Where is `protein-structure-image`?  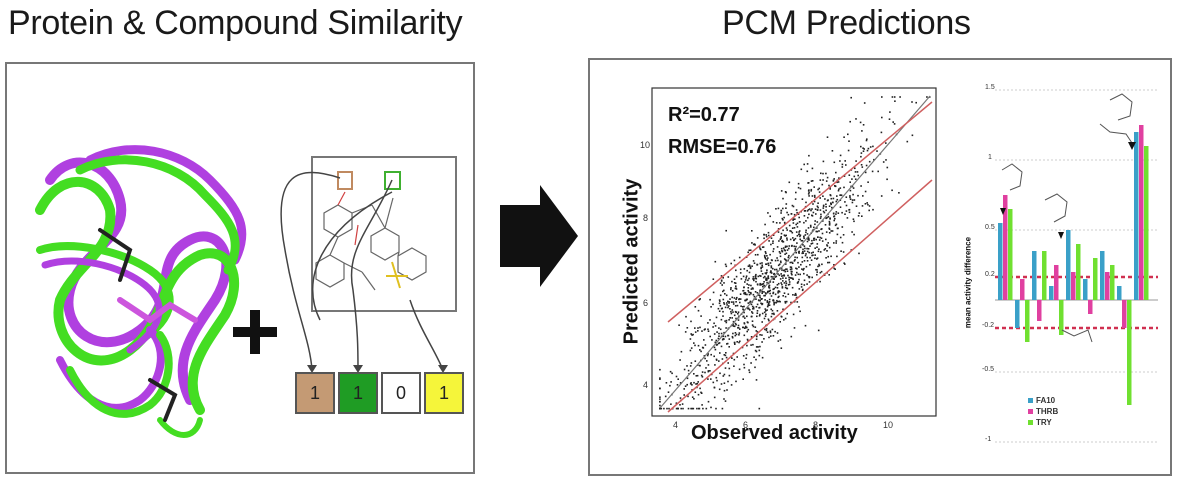 protein-structure-image is located at coordinates (141, 291).